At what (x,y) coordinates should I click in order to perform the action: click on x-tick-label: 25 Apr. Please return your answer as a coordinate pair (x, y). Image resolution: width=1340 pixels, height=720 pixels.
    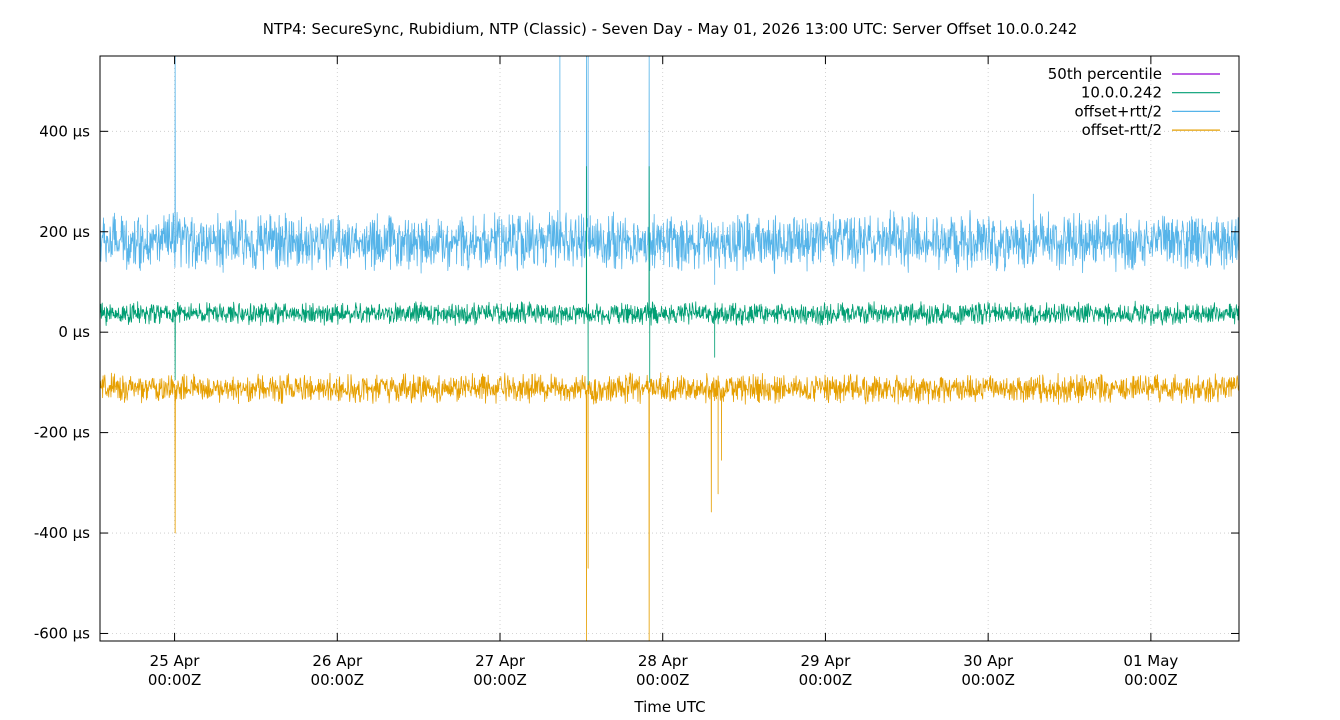
    Looking at the image, I should click on (175, 661).